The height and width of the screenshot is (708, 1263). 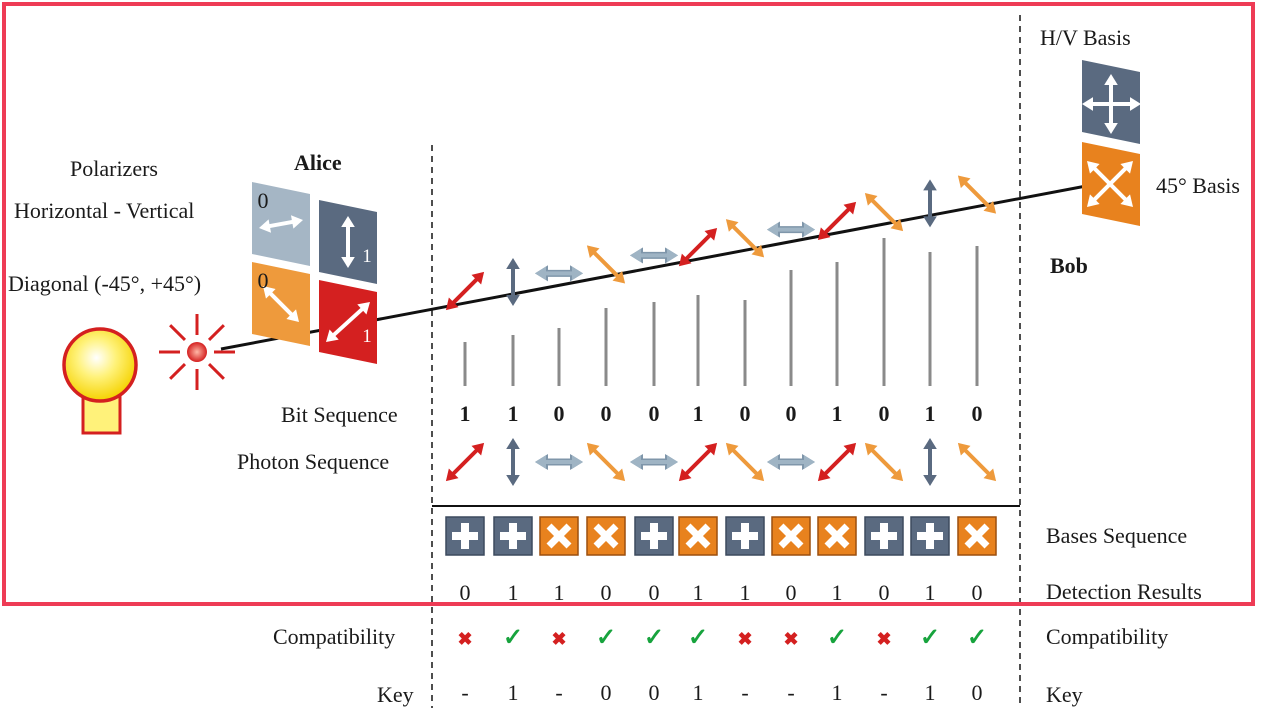 What do you see at coordinates (513, 692) in the screenshot?
I see `key-value: 1` at bounding box center [513, 692].